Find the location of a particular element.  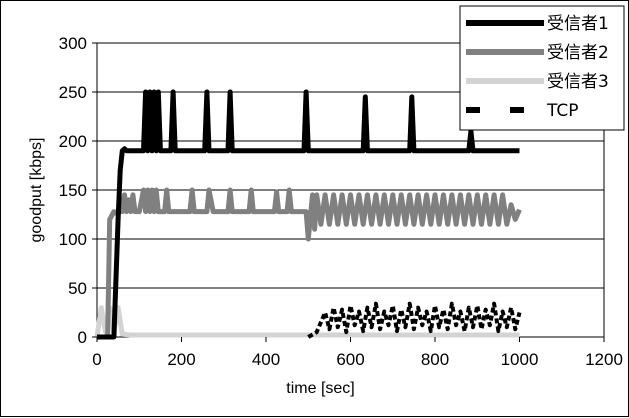

legend: 受信者1 受信者2 受信者3 TCP is located at coordinates (542, 68).